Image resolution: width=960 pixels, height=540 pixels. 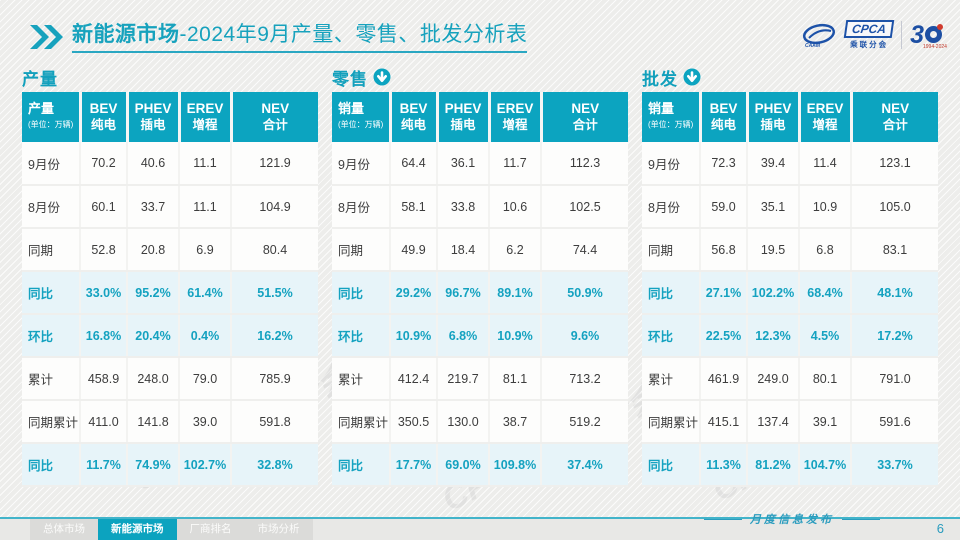 What do you see at coordinates (825, 422) in the screenshot?
I see `data-cell: 39.1` at bounding box center [825, 422].